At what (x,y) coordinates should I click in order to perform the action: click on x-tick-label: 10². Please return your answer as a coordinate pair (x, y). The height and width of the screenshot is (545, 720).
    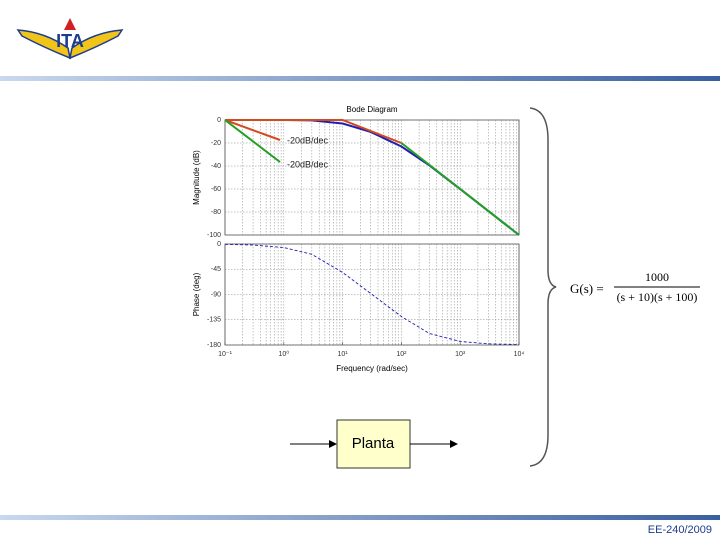
    Looking at the image, I should click on (401, 354).